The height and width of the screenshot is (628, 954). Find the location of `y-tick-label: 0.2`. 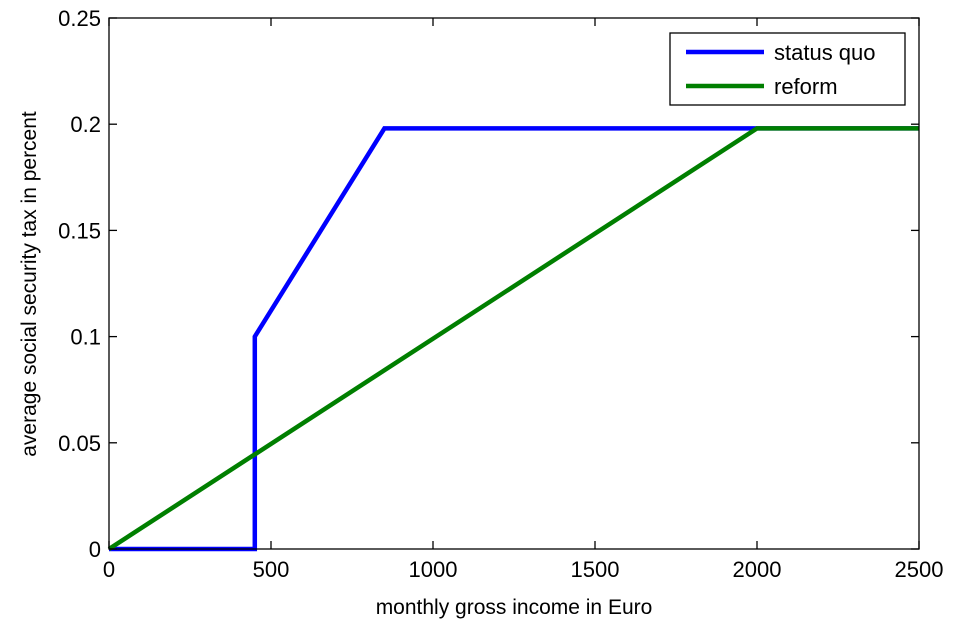

y-tick-label: 0.2 is located at coordinates (85, 124).